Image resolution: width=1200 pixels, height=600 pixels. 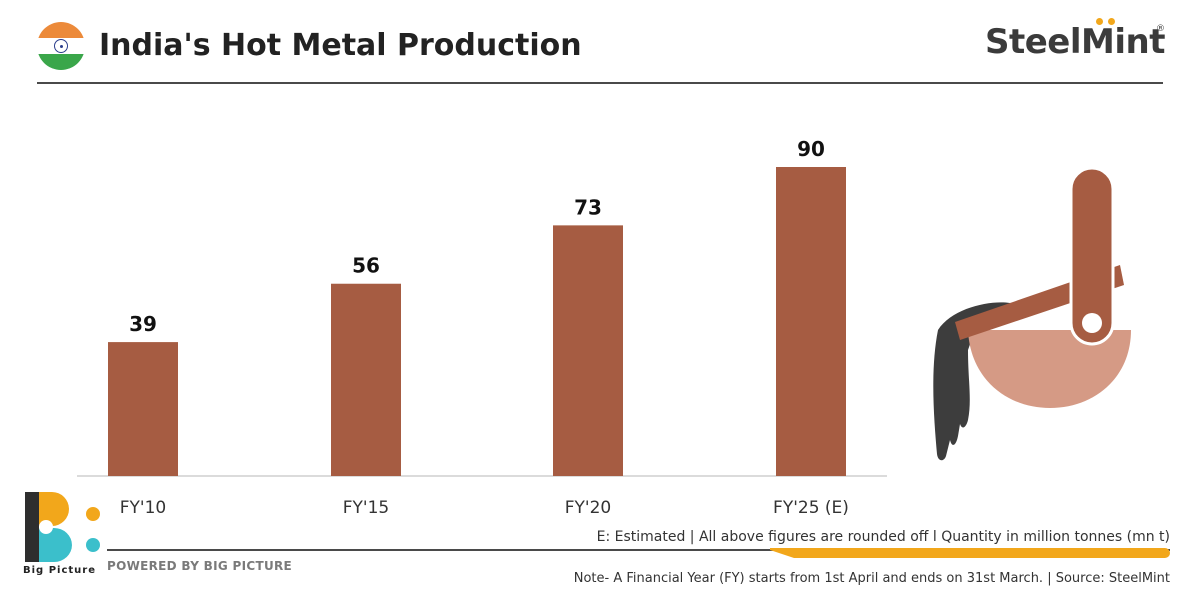 I want to click on header-divider, so click(x=600, y=83).